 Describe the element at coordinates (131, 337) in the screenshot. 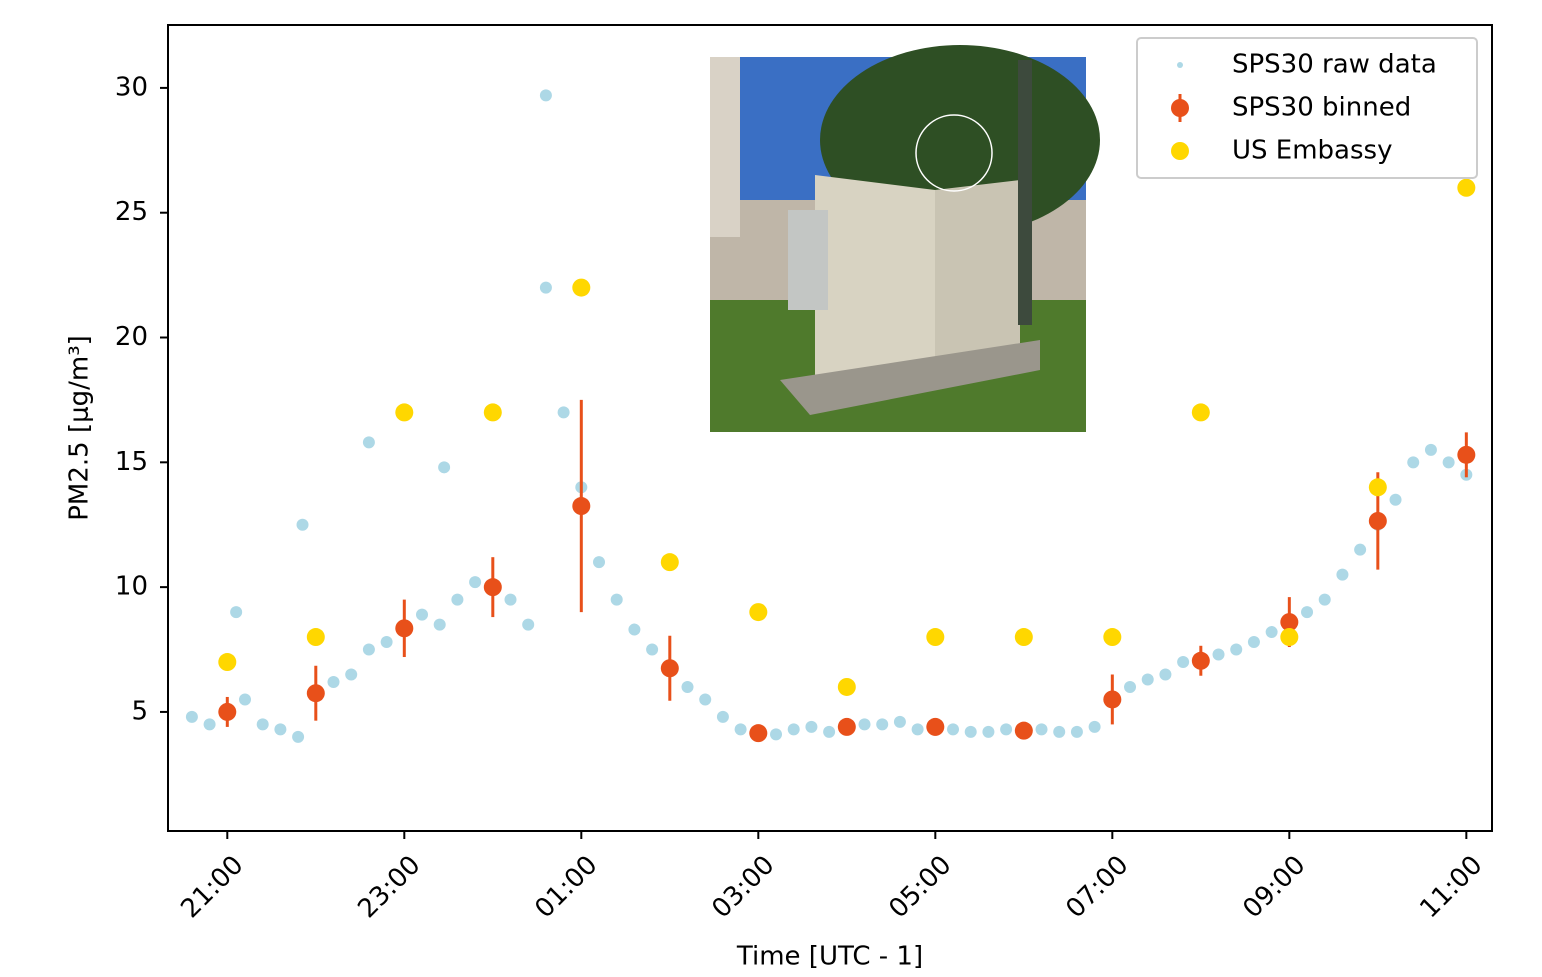

I see `y-tick-label: 20` at that location.